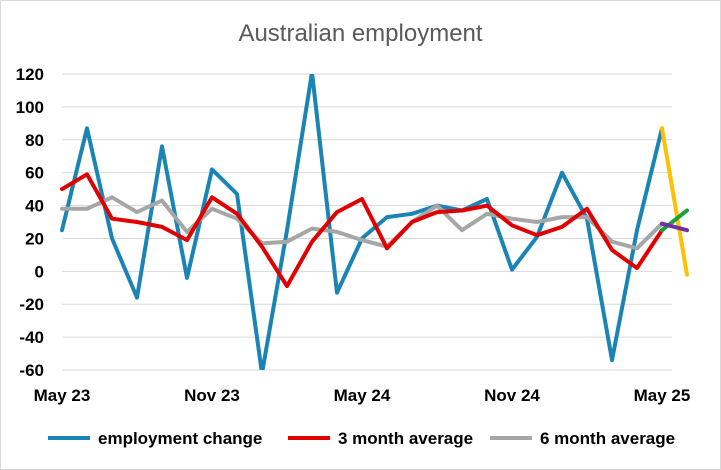  What do you see at coordinates (31, 304) in the screenshot?
I see `y-tick-label: -20` at bounding box center [31, 304].